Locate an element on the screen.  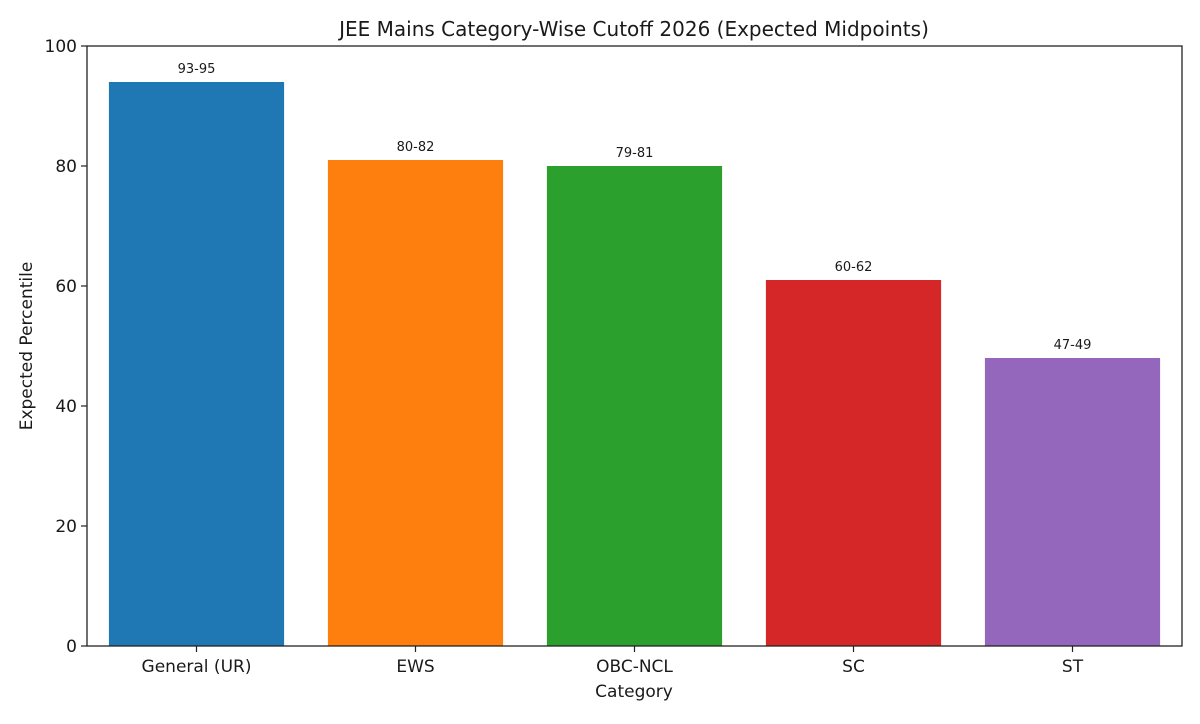
y-axis-ticks: 0 20 40 60 80 100 is located at coordinates (66, 347).